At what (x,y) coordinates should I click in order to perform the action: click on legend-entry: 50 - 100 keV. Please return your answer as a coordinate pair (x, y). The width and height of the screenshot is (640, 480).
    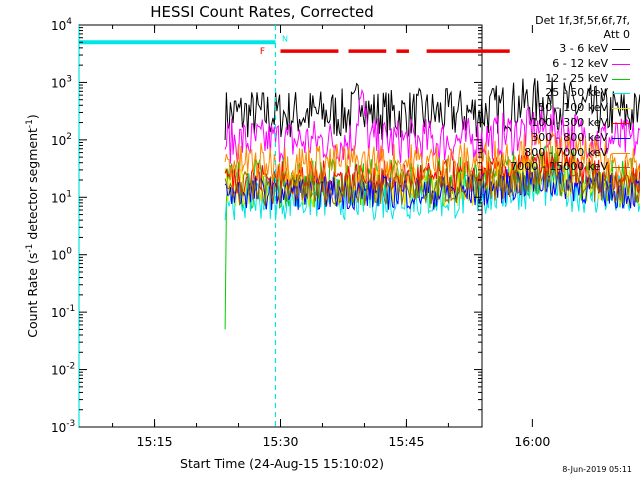
    Looking at the image, I should click on (573, 108).